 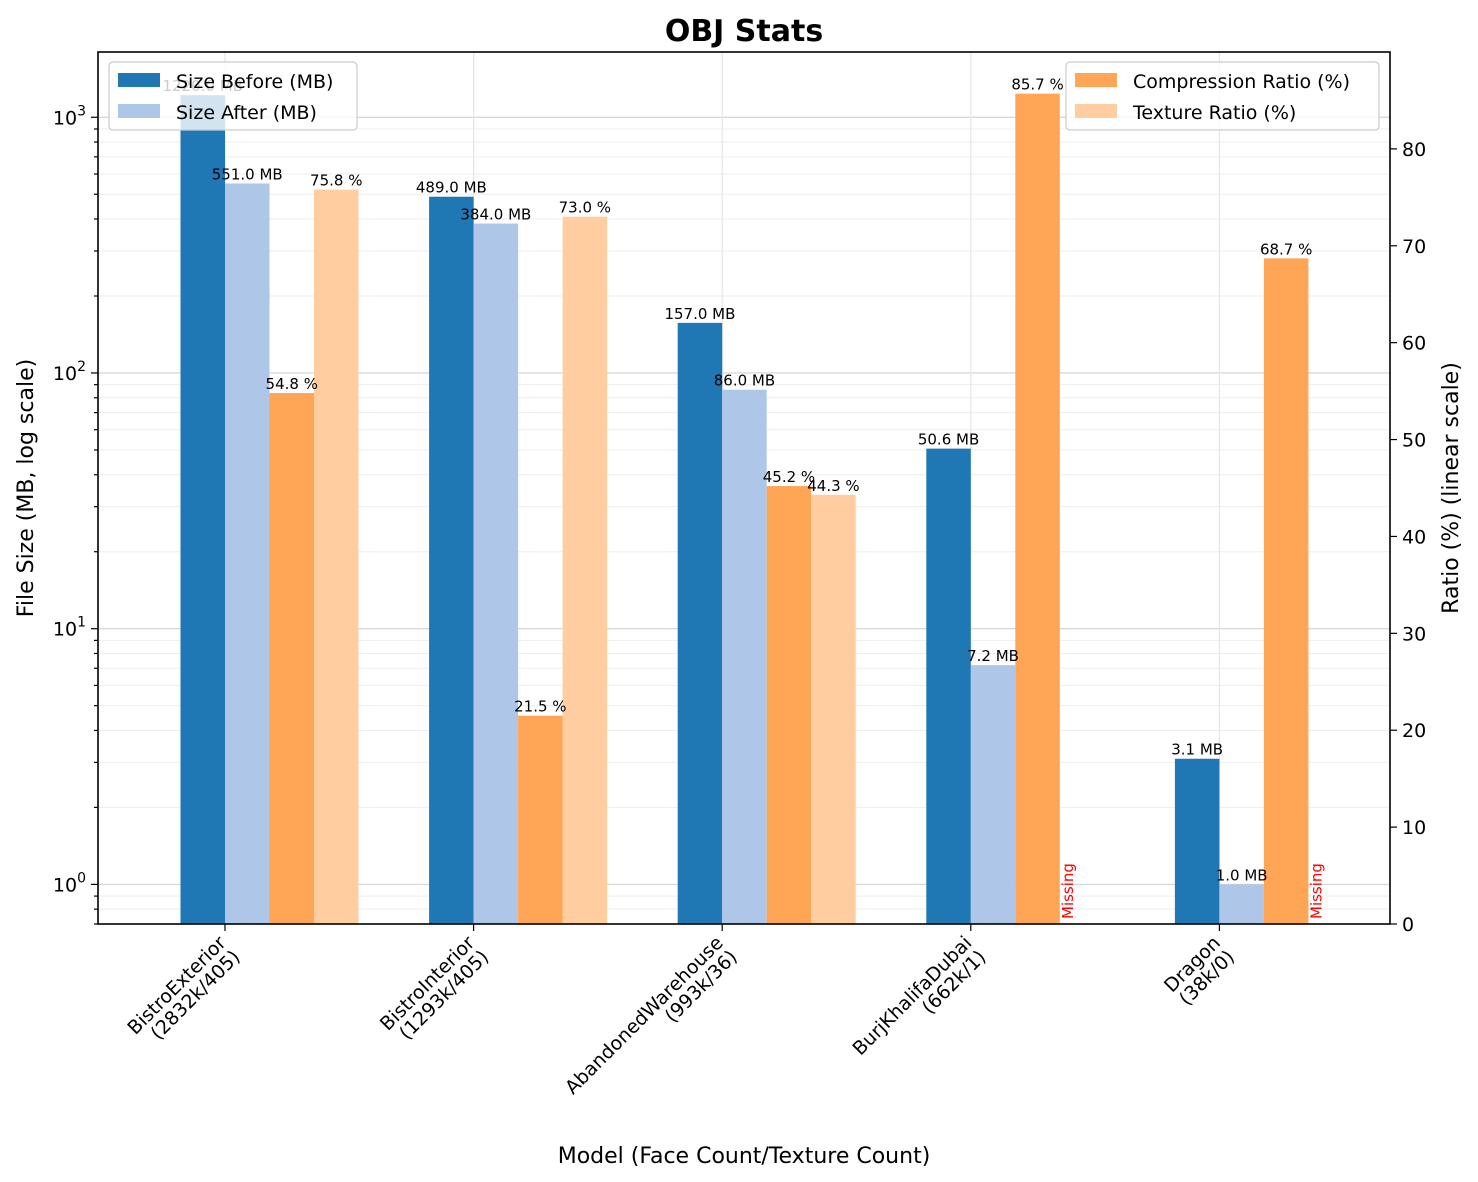 I want to click on bar-value-label: 54.8 %, so click(x=292, y=384).